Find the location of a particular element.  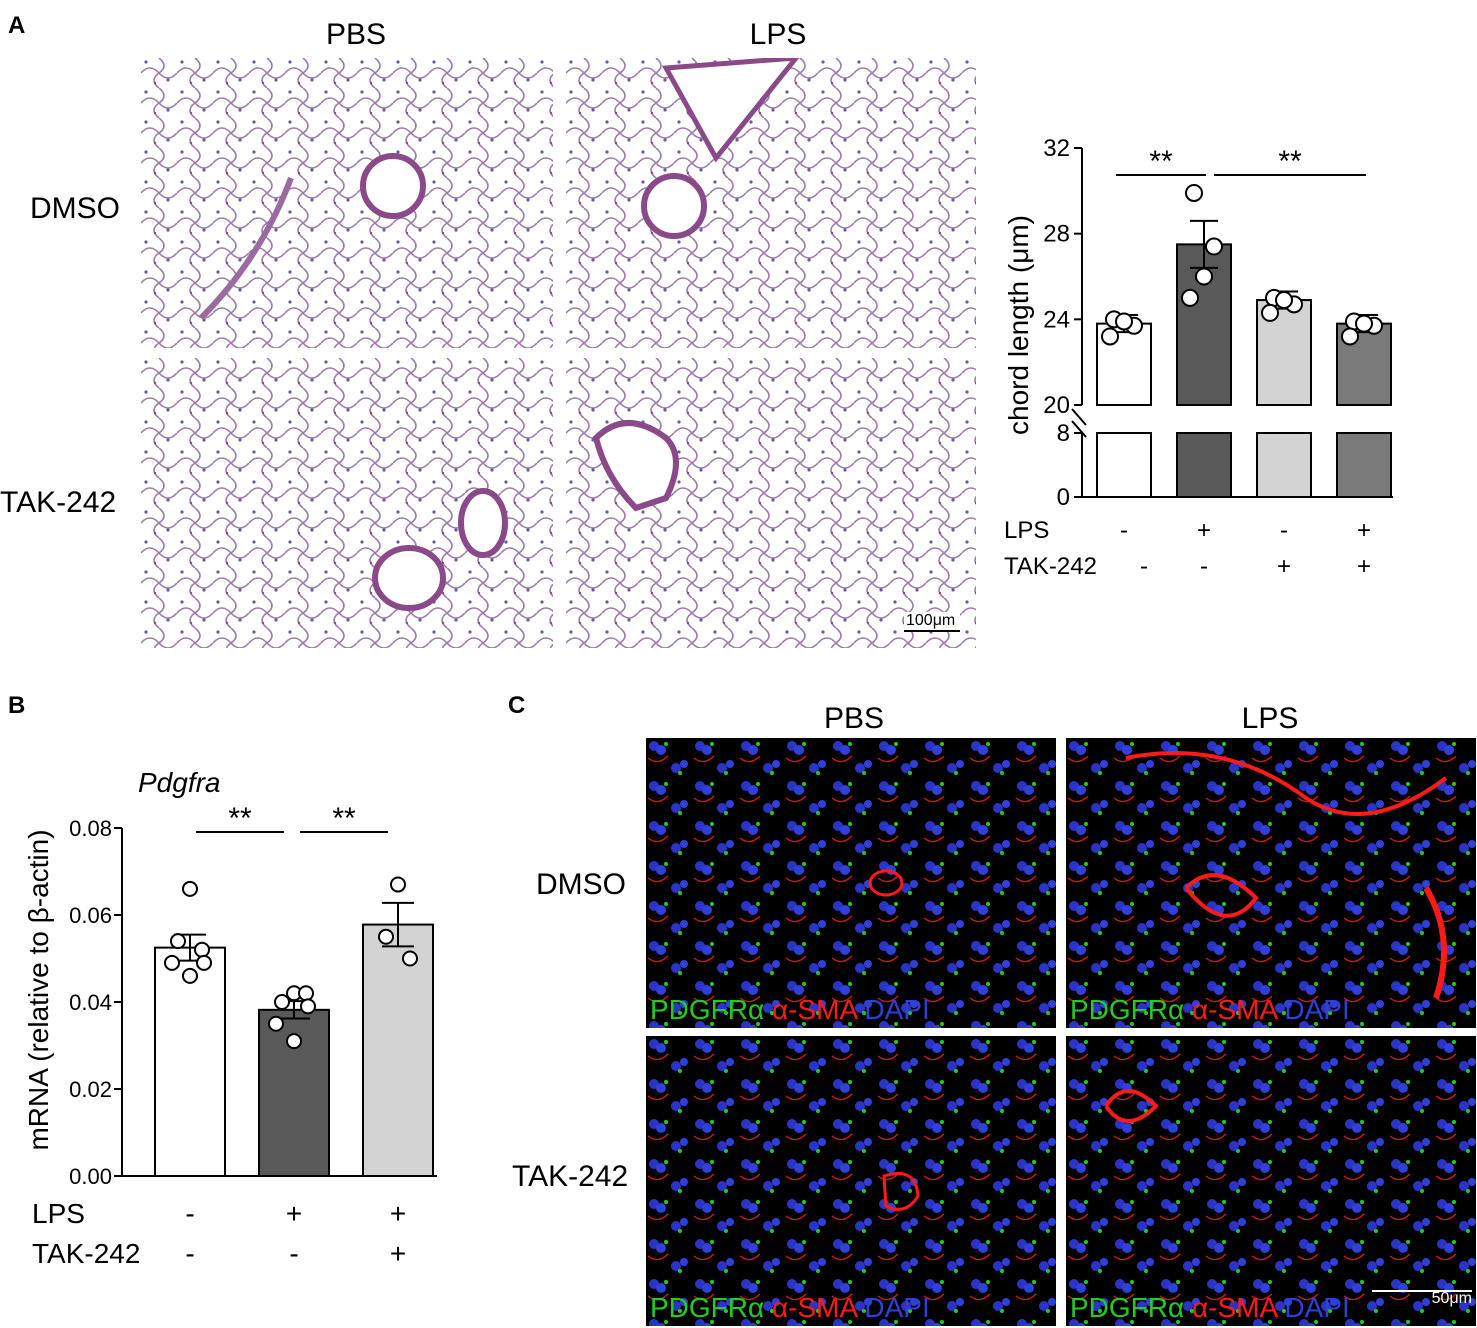

chart-title: Pdgfra is located at coordinates (179, 782).